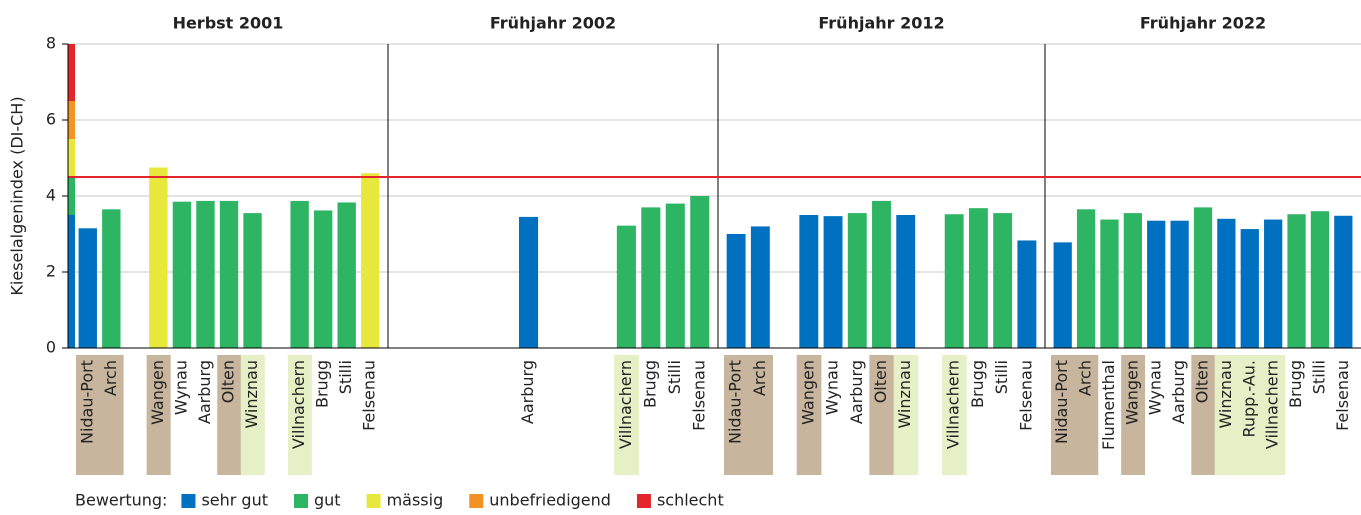  What do you see at coordinates (251, 394) in the screenshot?
I see `x-tick-label: Winznau` at bounding box center [251, 394].